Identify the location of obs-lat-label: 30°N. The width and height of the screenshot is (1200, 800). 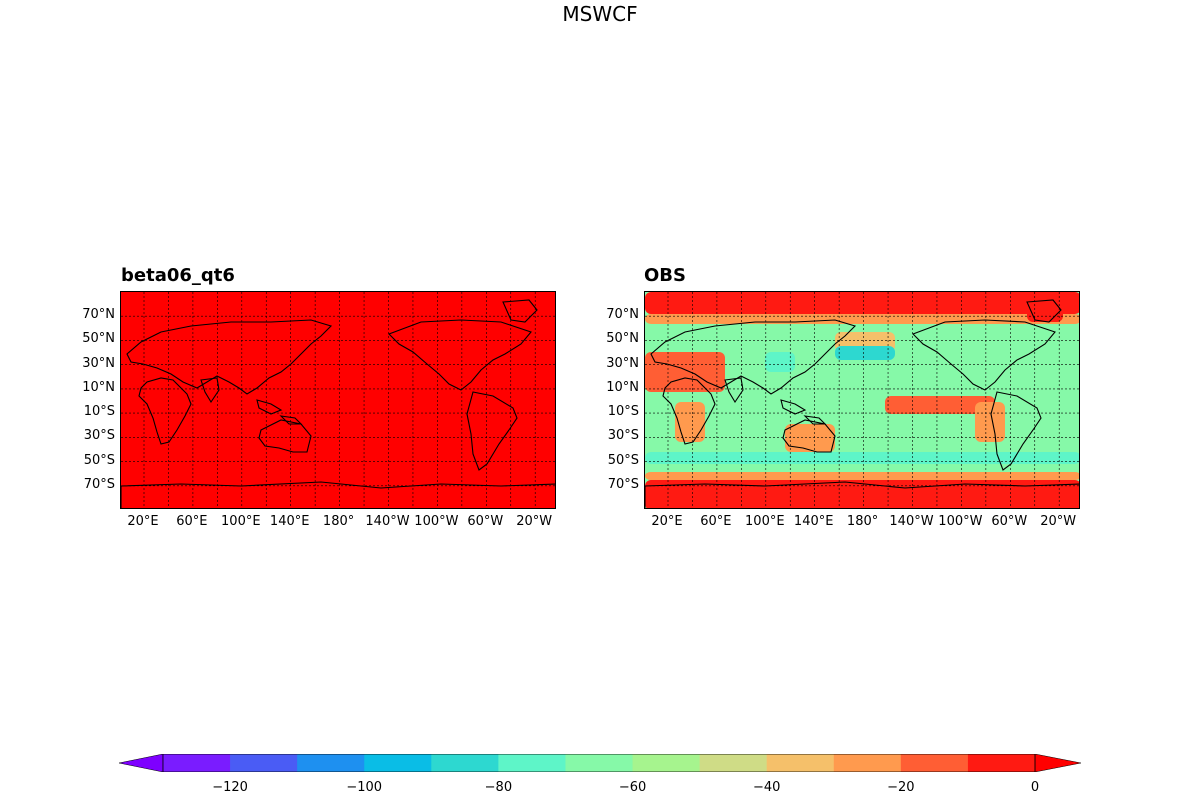
(622, 363).